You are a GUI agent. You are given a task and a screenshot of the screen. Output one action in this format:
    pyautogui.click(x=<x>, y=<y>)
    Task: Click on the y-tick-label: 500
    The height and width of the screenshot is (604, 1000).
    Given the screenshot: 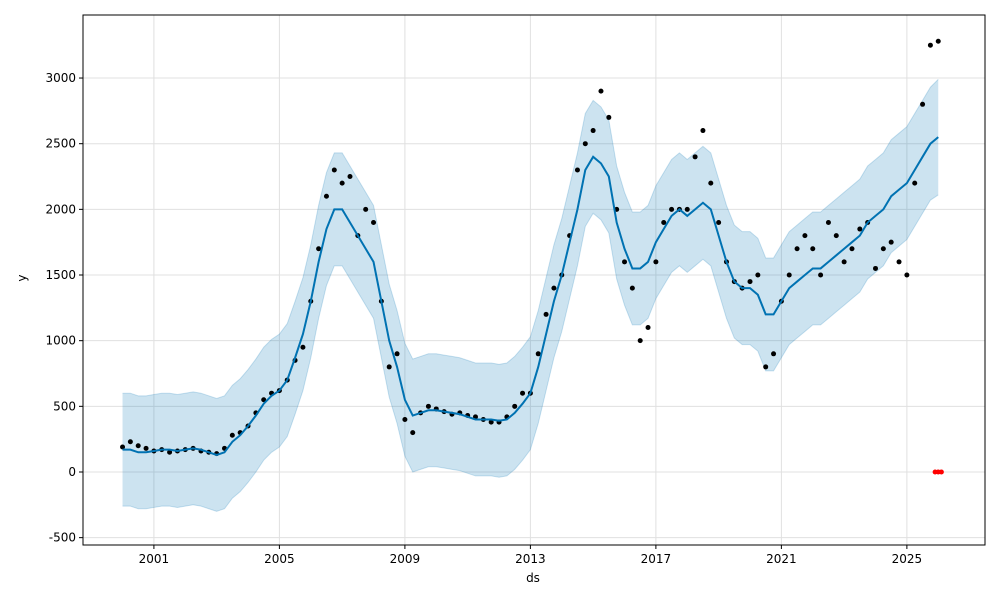 What is the action you would take?
    pyautogui.click(x=64, y=406)
    